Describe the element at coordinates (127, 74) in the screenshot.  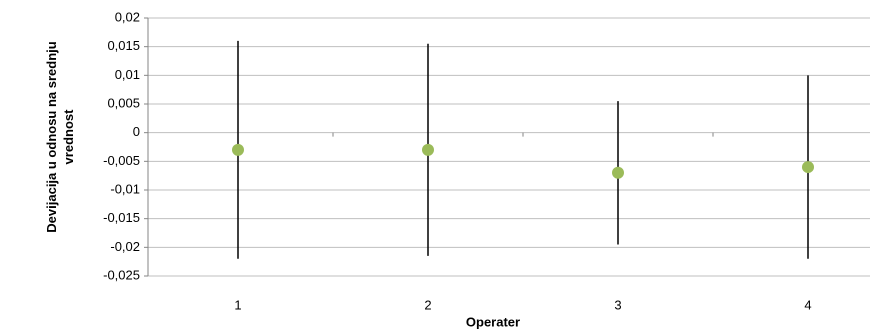
I see `y-tick-label: 0,01` at that location.